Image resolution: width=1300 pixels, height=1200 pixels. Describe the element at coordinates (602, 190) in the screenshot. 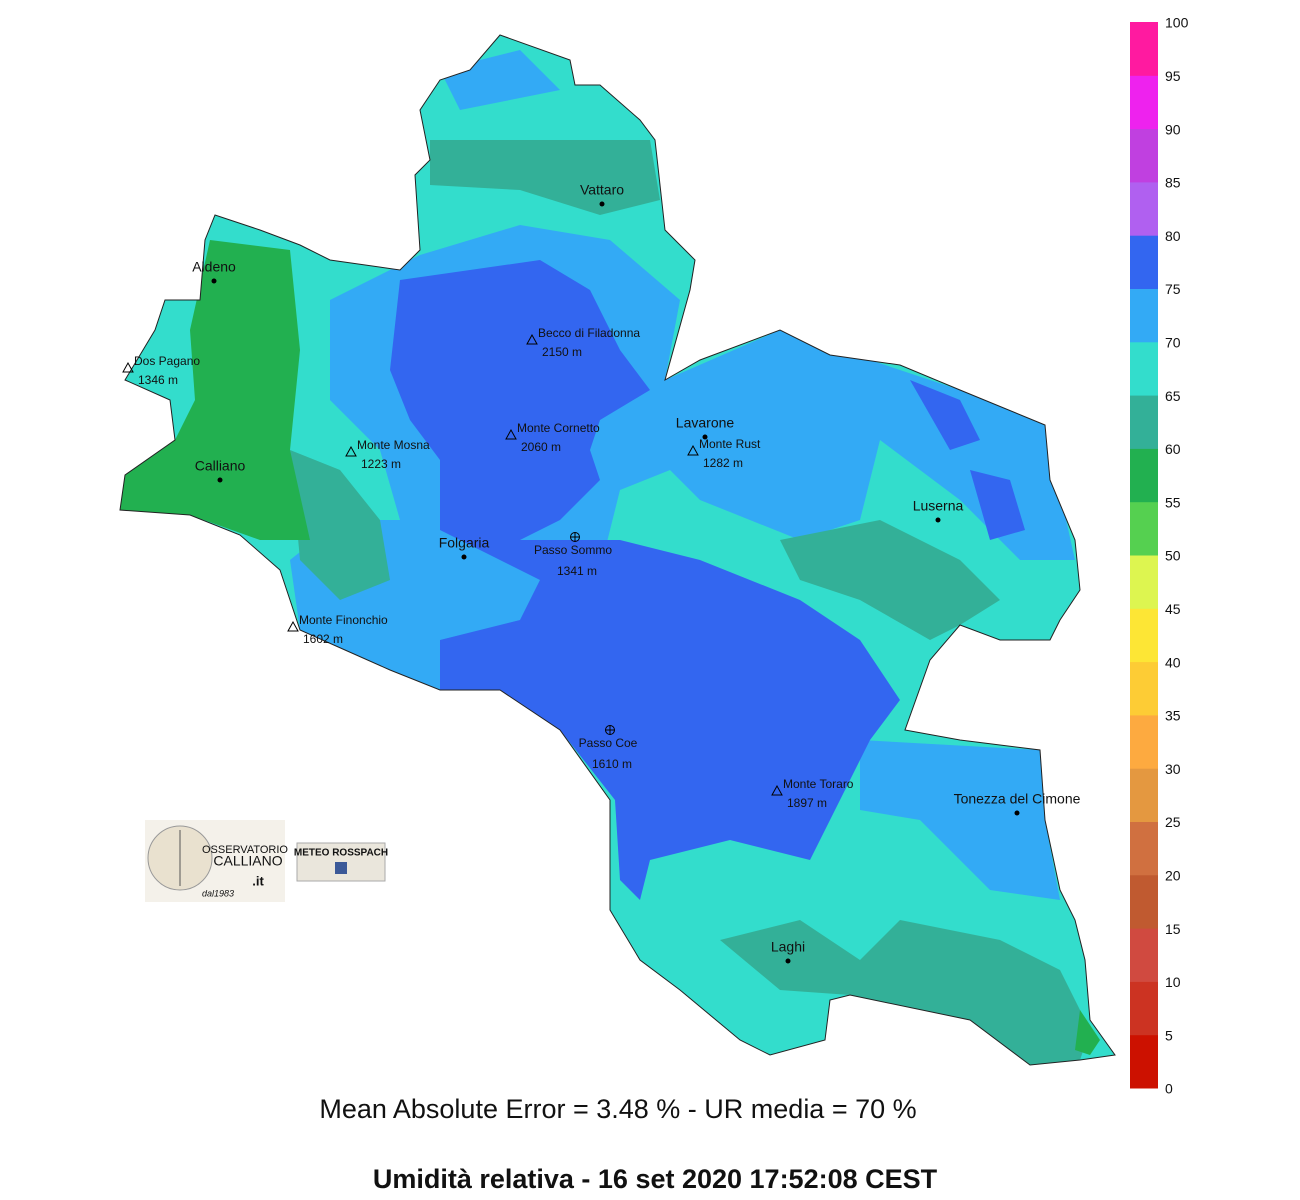

I see `town-label: Vattaro` at that location.